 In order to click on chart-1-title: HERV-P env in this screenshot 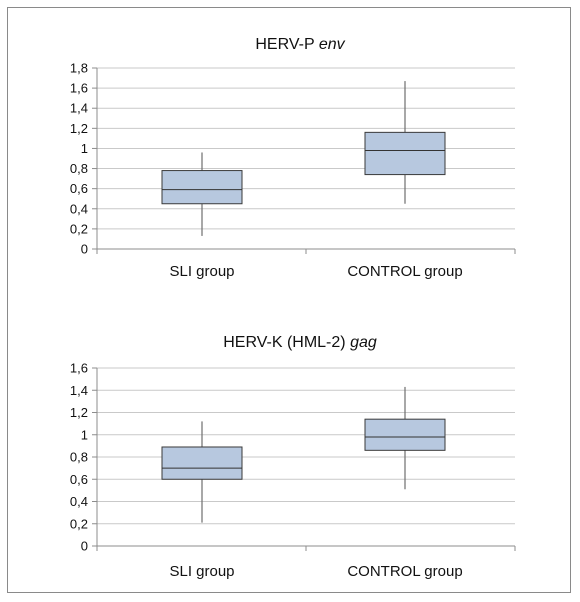, I will do `click(300, 44)`.